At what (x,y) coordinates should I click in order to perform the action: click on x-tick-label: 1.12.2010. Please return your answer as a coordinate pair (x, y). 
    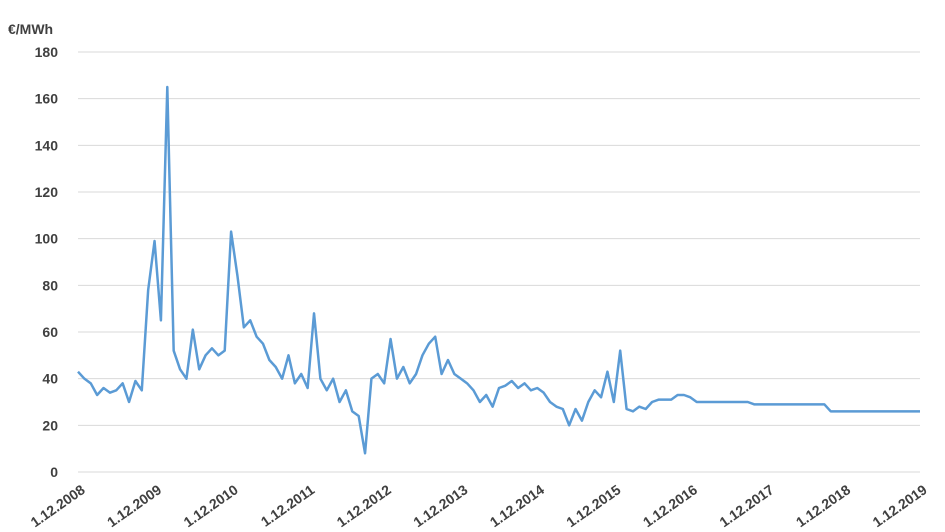
    Looking at the image, I should click on (211, 505).